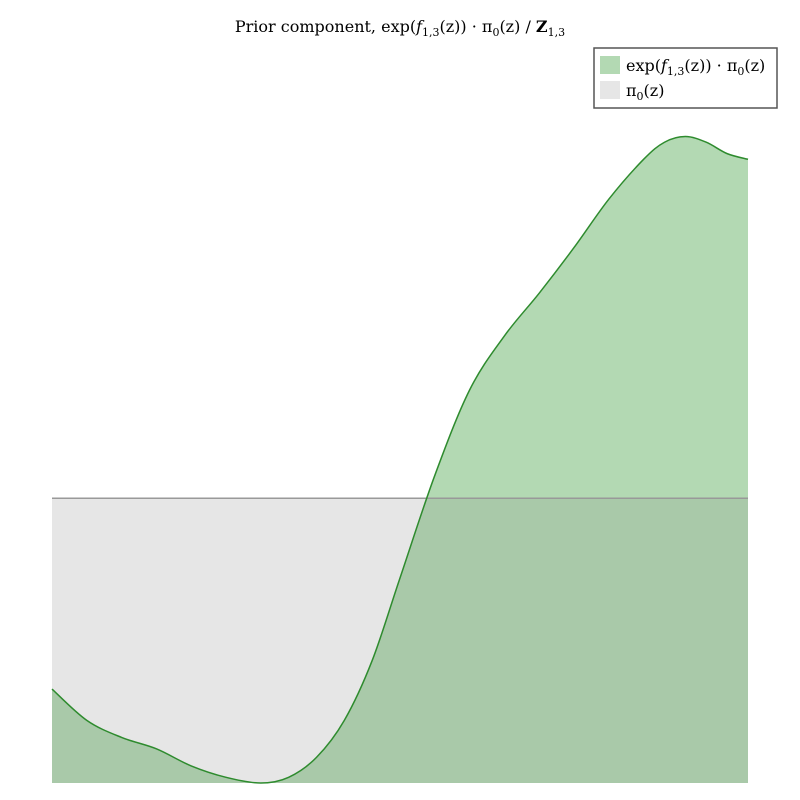 Image resolution: width=800 pixels, height=800 pixels. What do you see at coordinates (665, 65) in the screenshot?
I see `legend-posterior-f: f` at bounding box center [665, 65].